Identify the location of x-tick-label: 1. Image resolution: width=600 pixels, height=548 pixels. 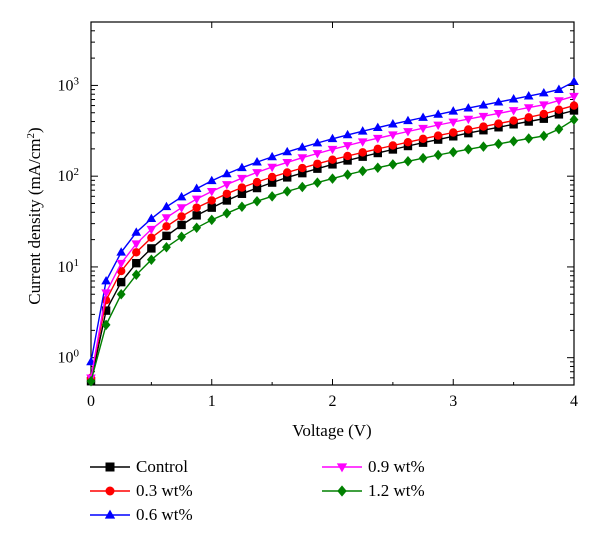
(212, 401).